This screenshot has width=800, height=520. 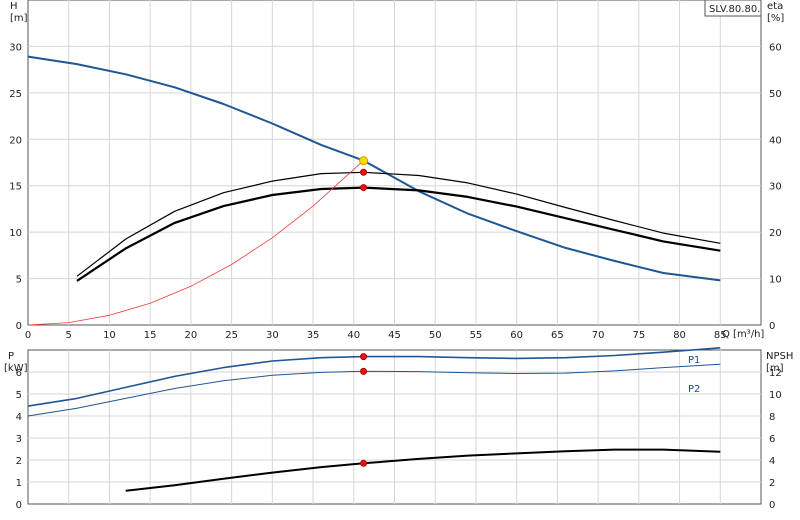 I want to click on top-x-tick-labels: 0 5 10 15 20 25 30 35 40 45 50 55 60 65 70 75 80 85, so click(x=376, y=335).